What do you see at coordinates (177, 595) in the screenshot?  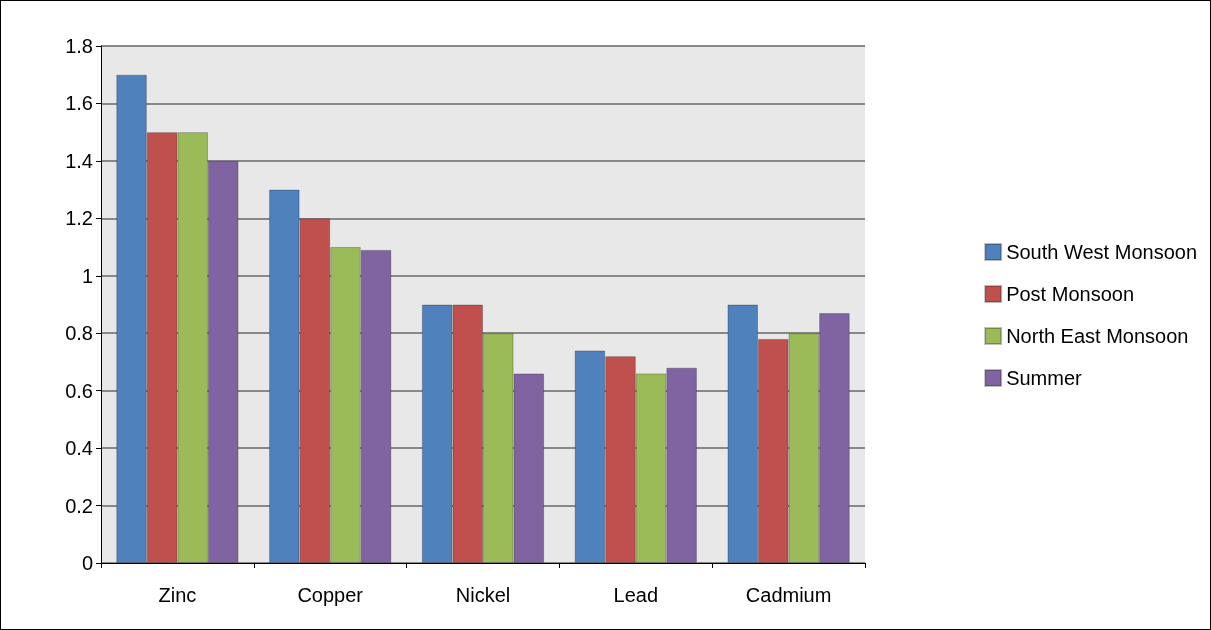 I see `x-tick-label: Zinc` at bounding box center [177, 595].